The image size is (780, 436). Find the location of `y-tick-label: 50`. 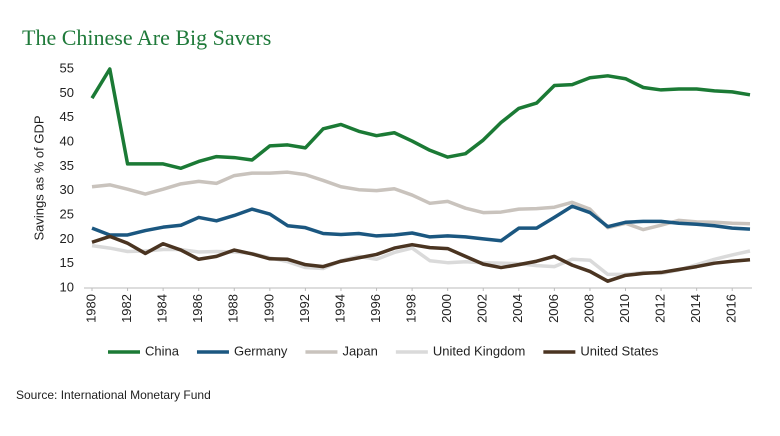

y-tick-label: 50 is located at coordinates (67, 92).